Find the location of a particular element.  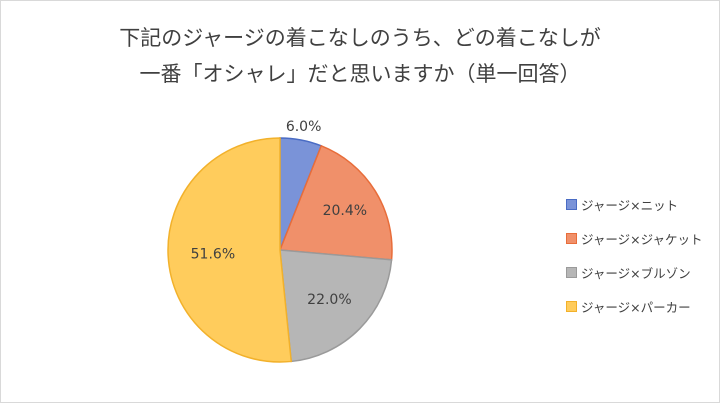

legend-label-blouson: ジャージ×ブルゾン is located at coordinates (636, 273).